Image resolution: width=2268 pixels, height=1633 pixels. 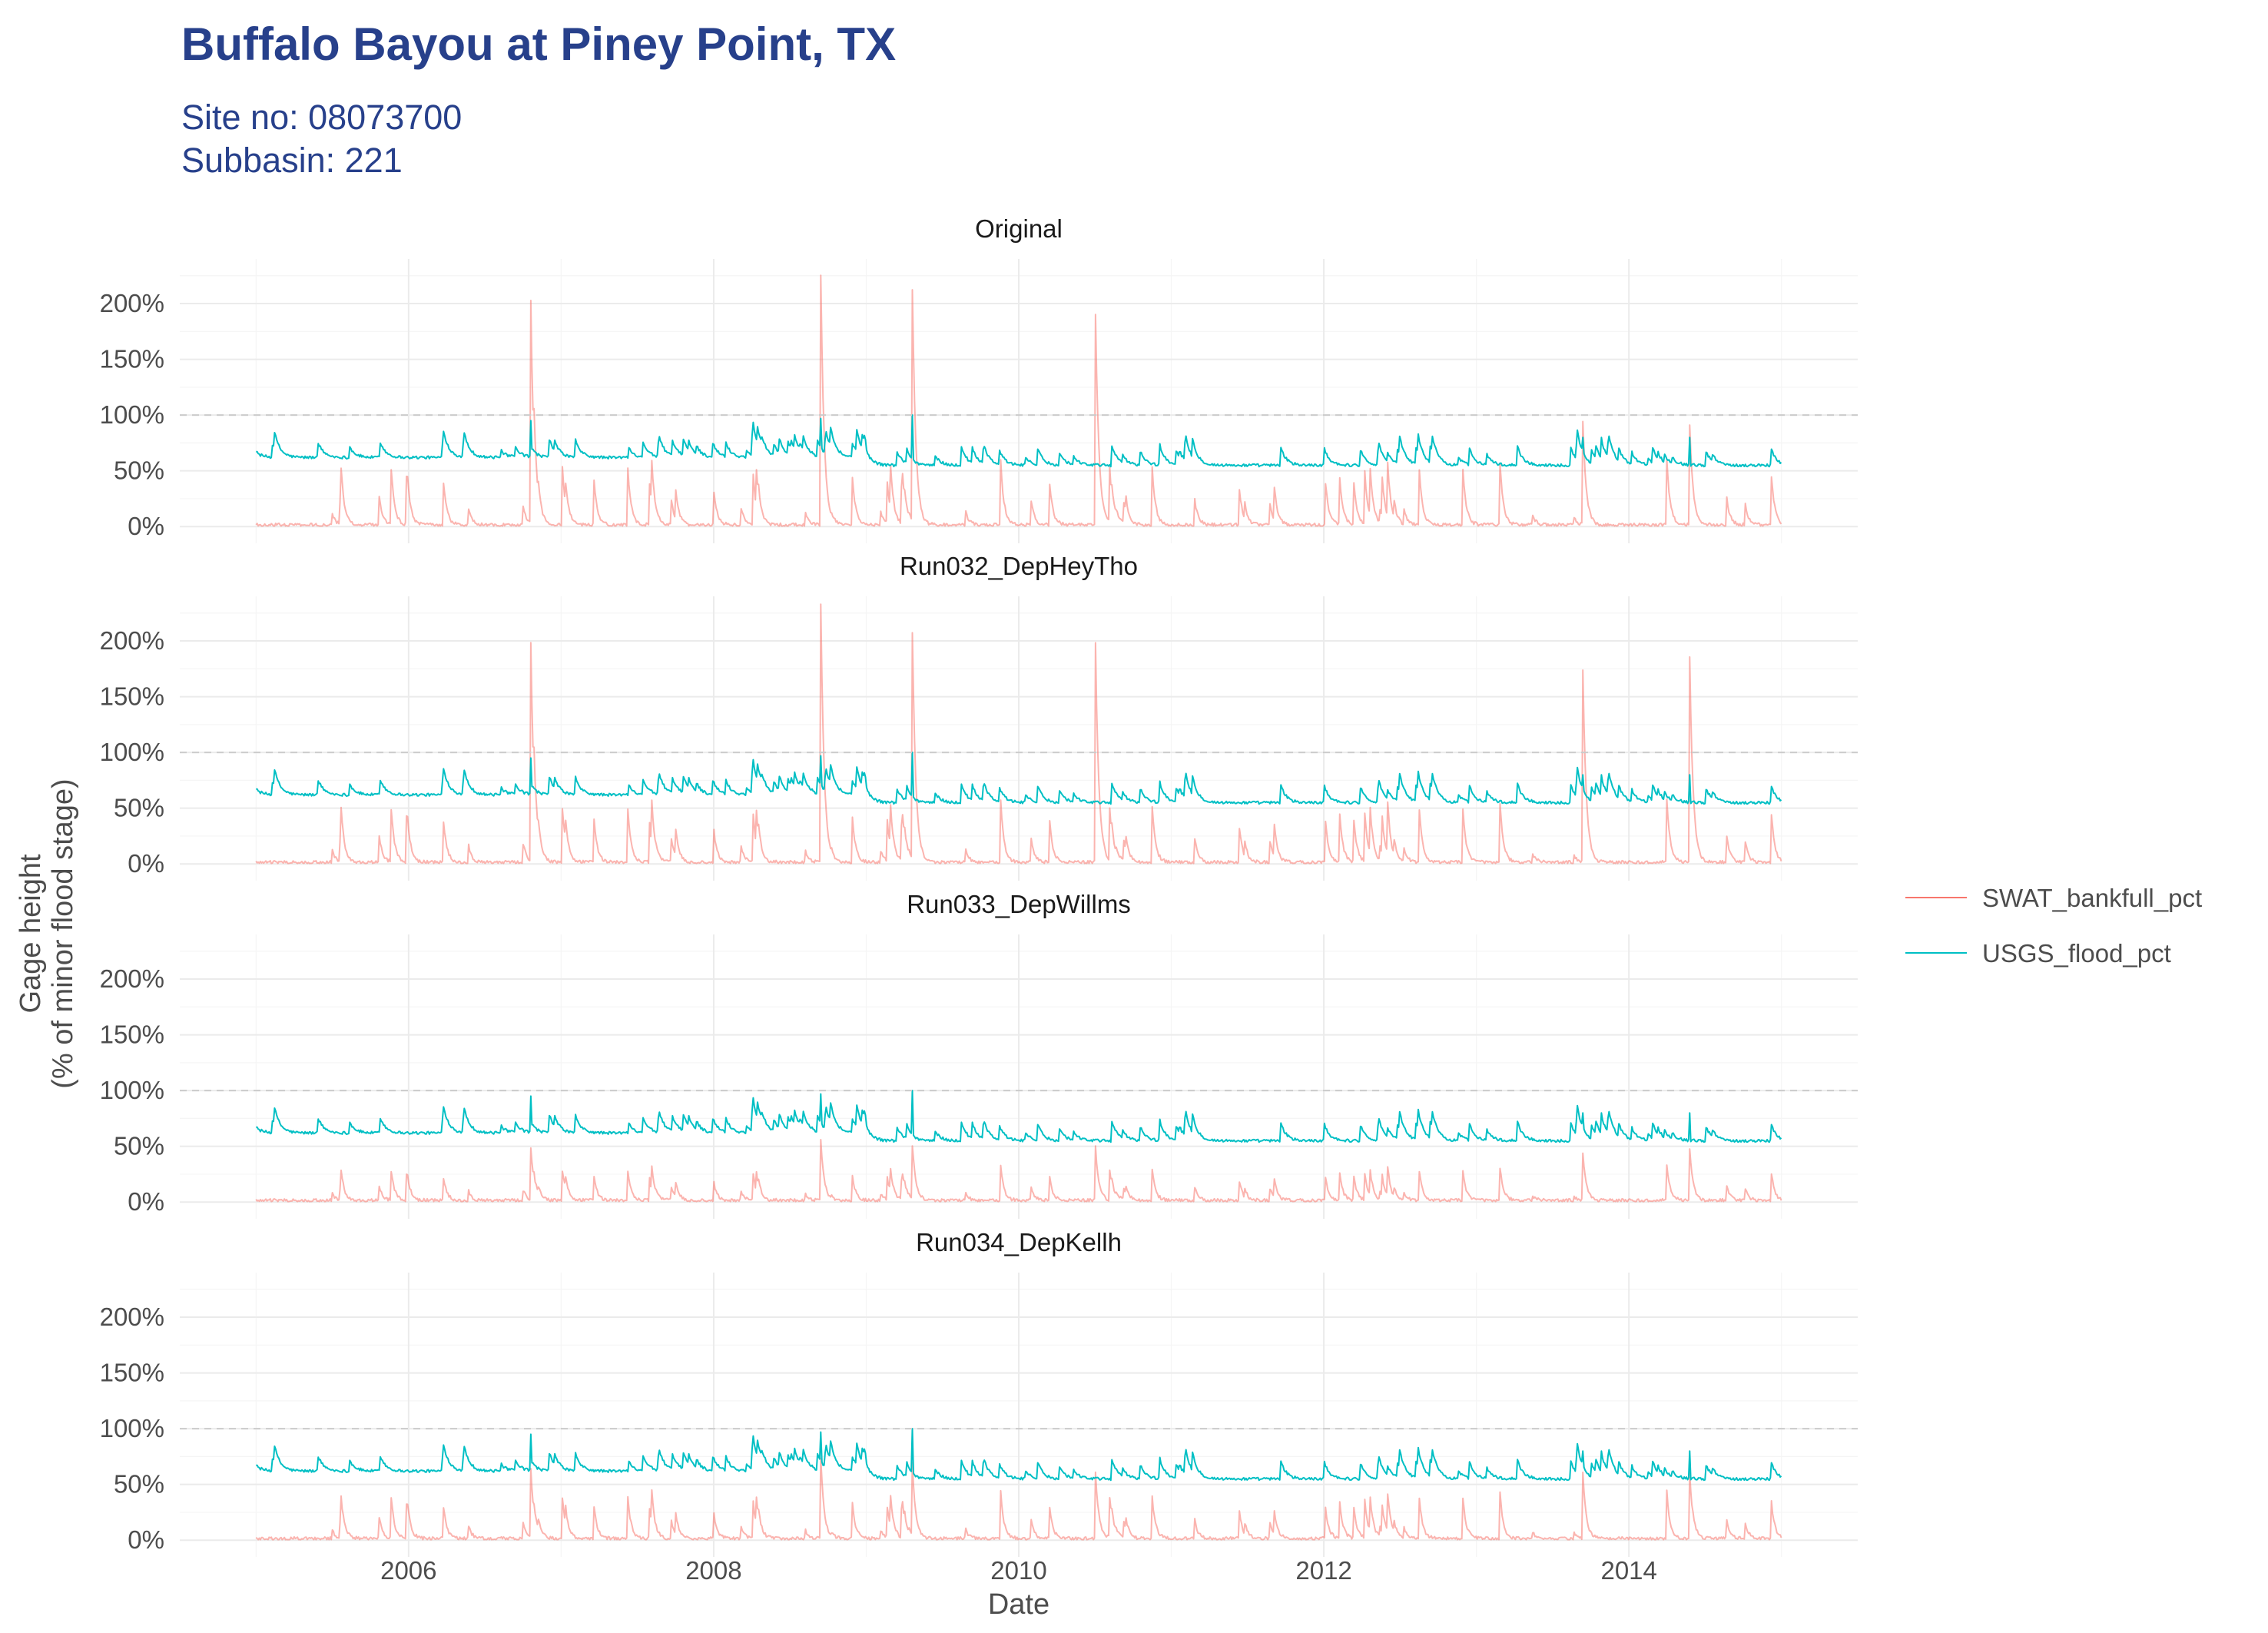 I want to click on facet-strip-label: Run034_DepKellh, so click(x=1019, y=1242).